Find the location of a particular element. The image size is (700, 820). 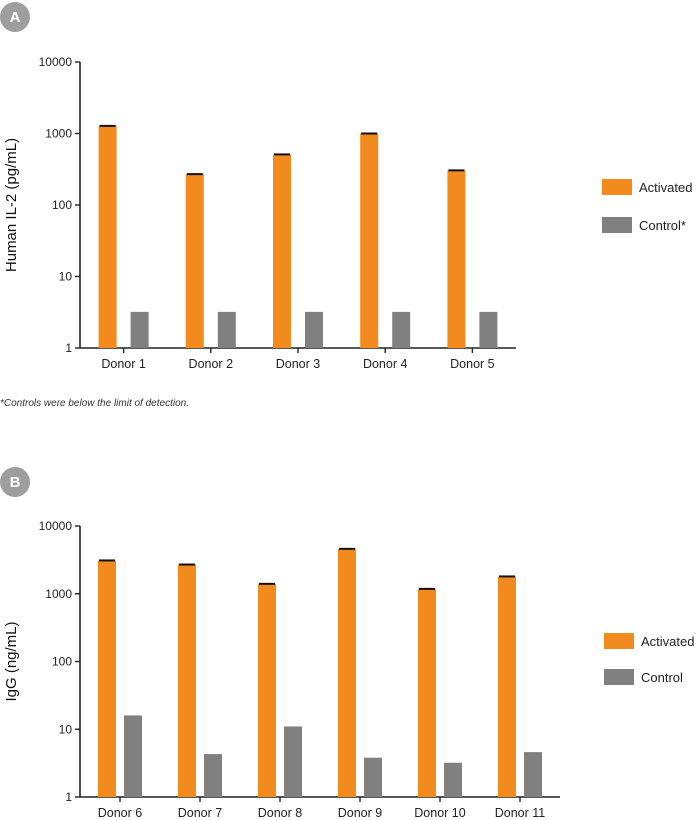

x-tick-label: Donor 5 is located at coordinates (472, 364).